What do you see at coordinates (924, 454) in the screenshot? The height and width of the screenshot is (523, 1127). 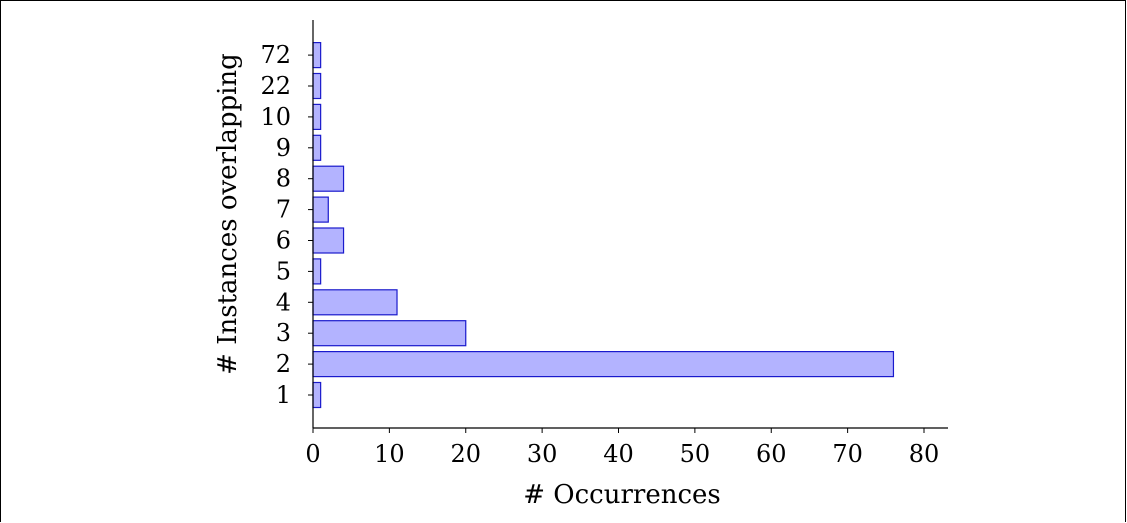 I see `x-tick-label: 80` at bounding box center [924, 454].